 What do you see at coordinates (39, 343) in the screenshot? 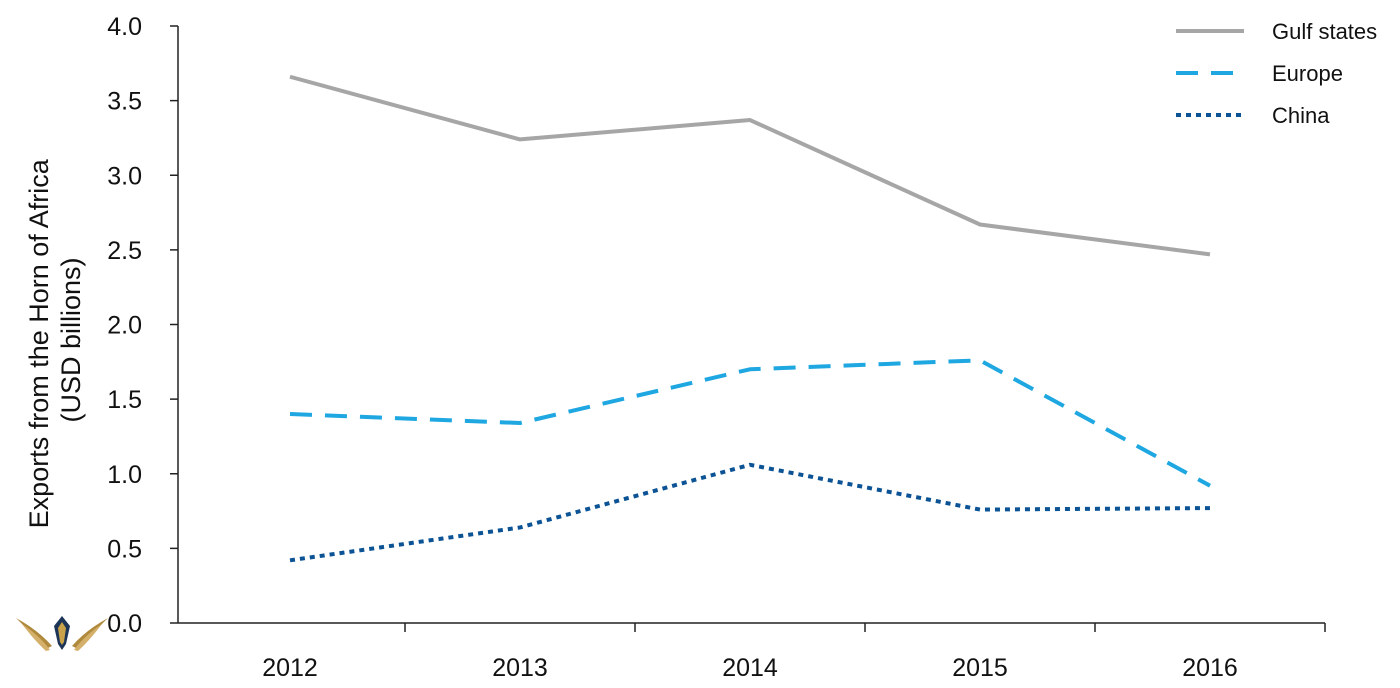
I see `y-axis-title-line-1: Exports from the Horn of Africa` at bounding box center [39, 343].